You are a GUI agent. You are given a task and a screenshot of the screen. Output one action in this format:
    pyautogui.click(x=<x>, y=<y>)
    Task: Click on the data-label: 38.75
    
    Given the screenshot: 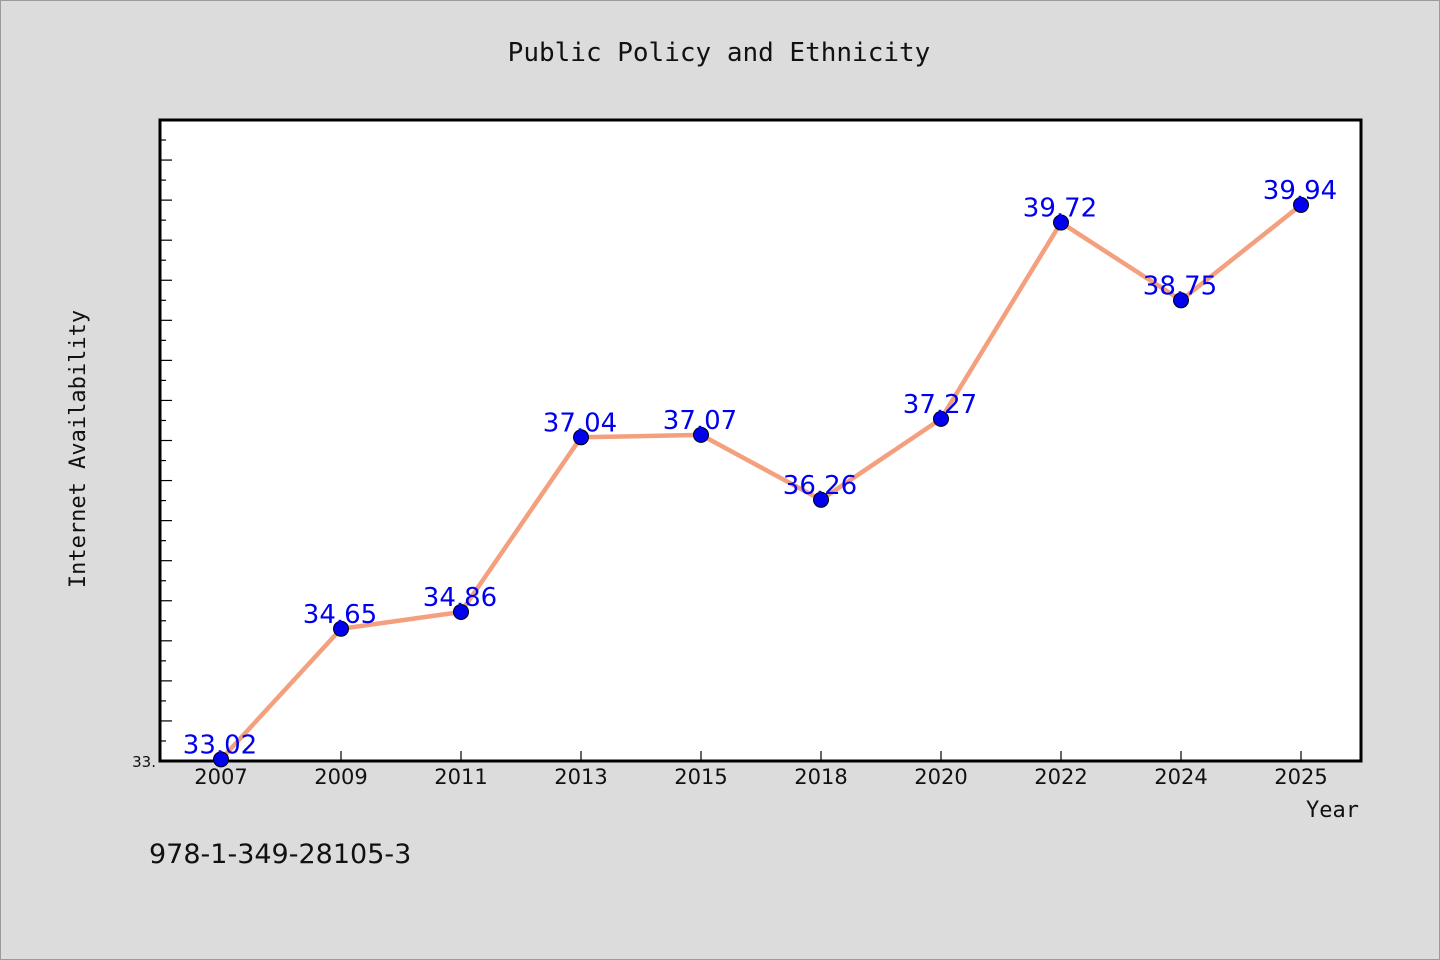 What is the action you would take?
    pyautogui.click(x=1180, y=286)
    